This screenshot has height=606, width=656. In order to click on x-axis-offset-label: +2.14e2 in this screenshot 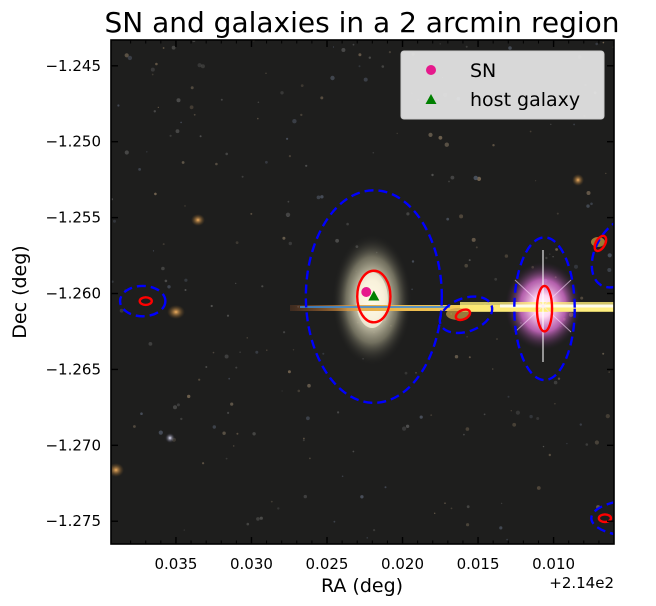, I will do `click(581, 583)`.